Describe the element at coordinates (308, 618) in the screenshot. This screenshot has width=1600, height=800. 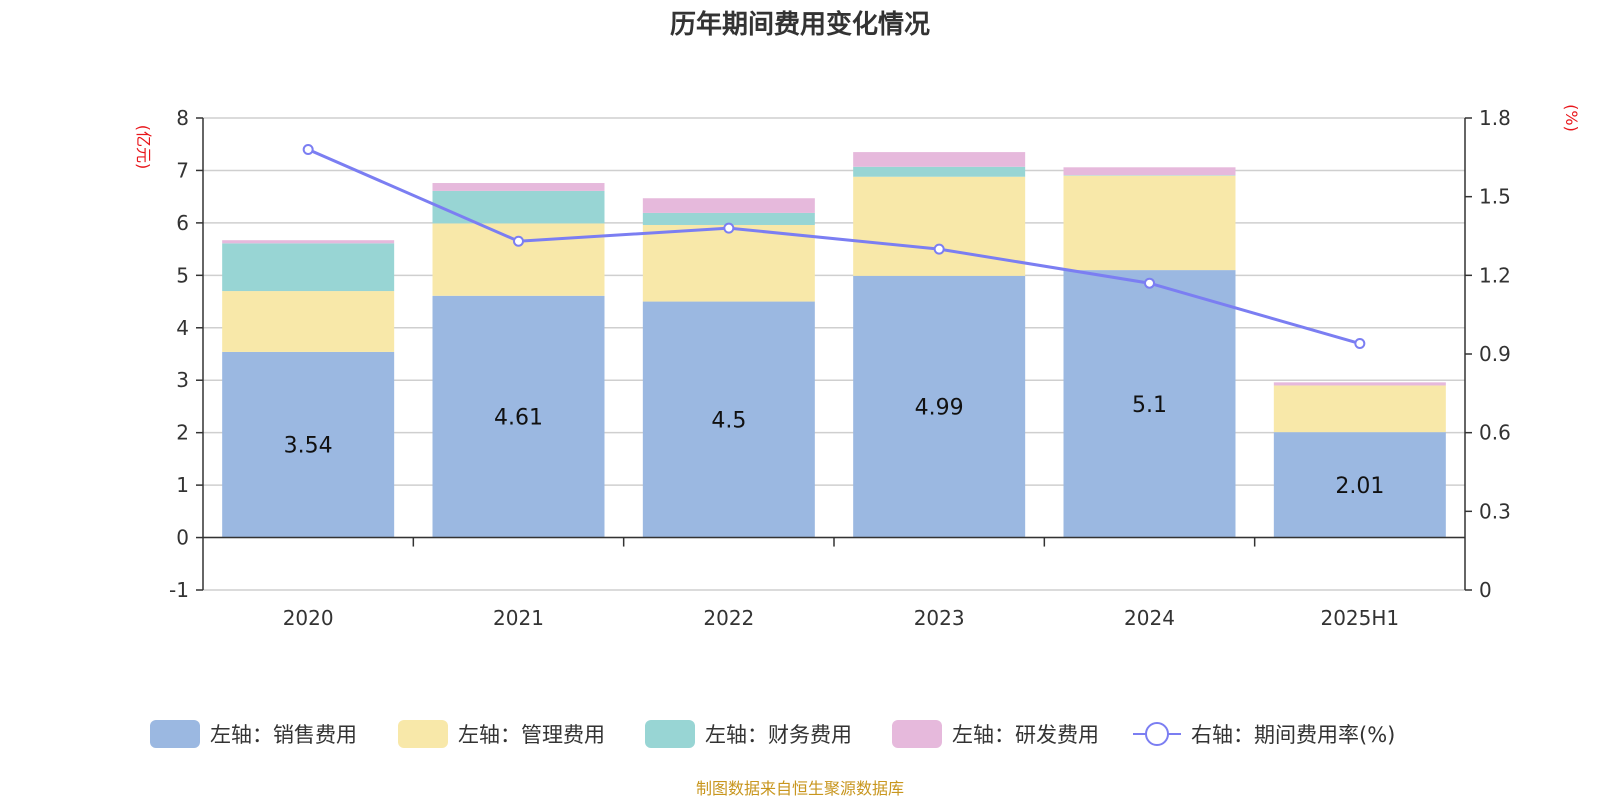
I see `x-tick-label: 2020` at that location.